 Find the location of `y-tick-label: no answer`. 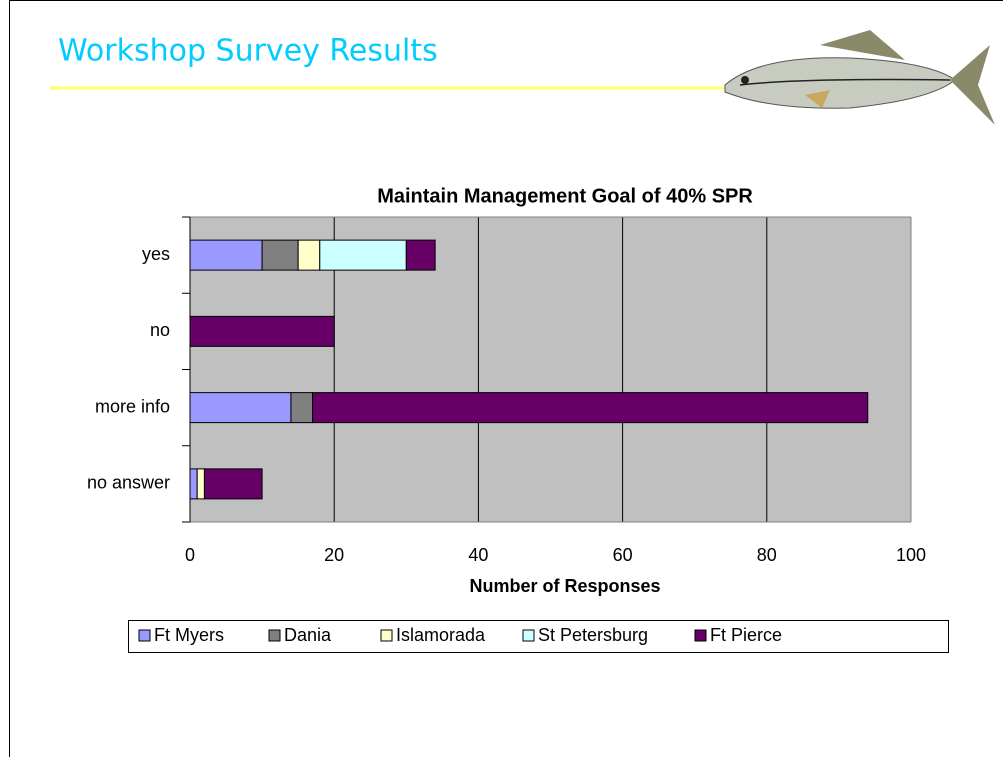

y-tick-label: no answer is located at coordinates (128, 483).